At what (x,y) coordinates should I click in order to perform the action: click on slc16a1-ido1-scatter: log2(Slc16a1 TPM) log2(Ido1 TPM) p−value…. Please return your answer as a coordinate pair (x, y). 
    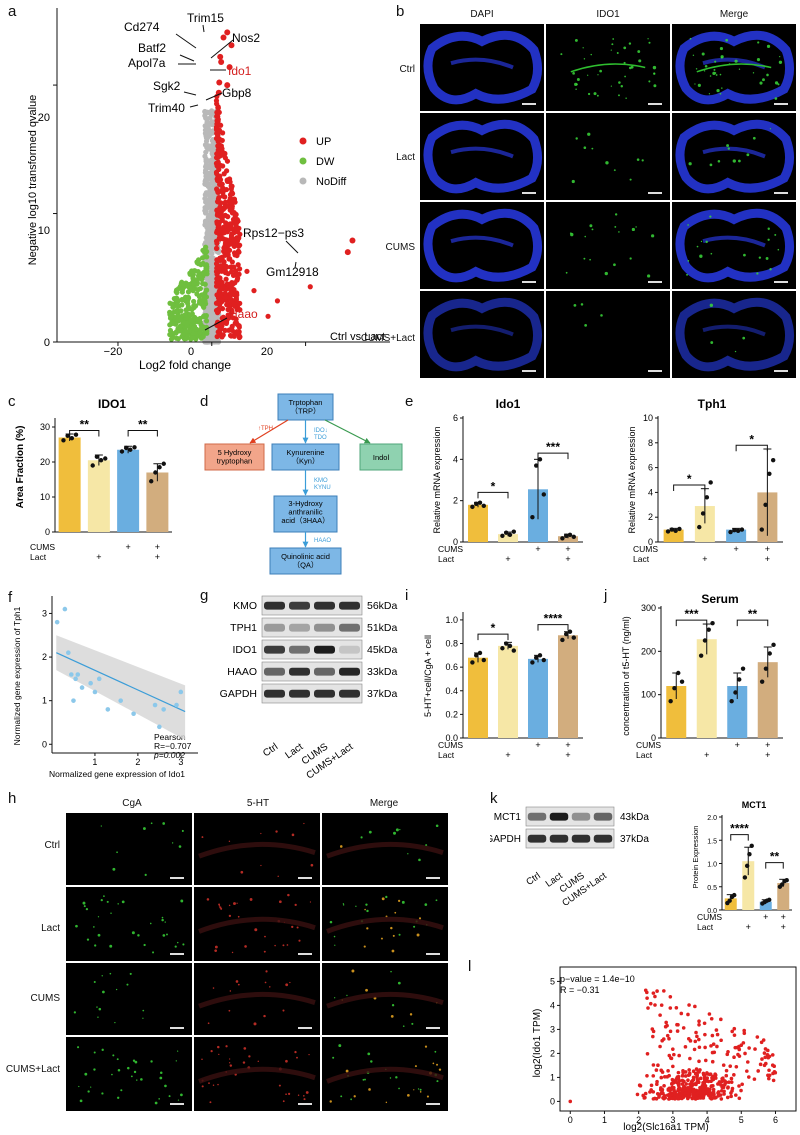
    Looking at the image, I should click on (664, 1049).